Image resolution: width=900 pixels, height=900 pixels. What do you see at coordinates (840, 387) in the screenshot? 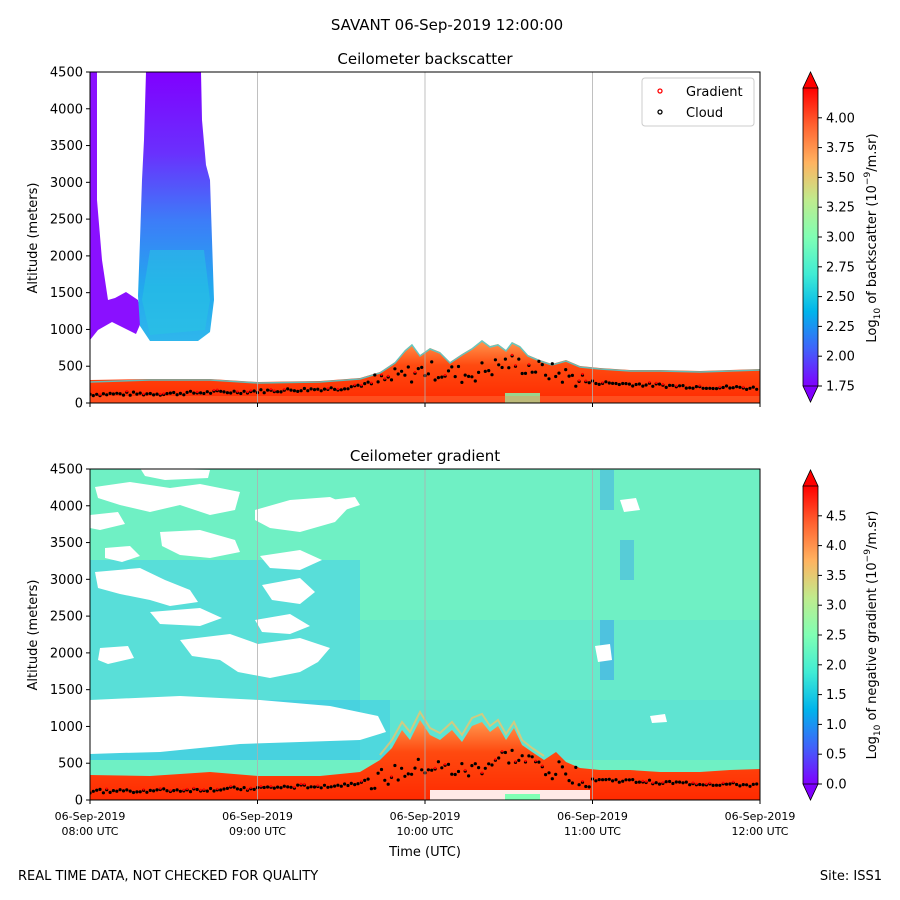
I see `colorbar-tick-label: 1.75` at bounding box center [840, 387].